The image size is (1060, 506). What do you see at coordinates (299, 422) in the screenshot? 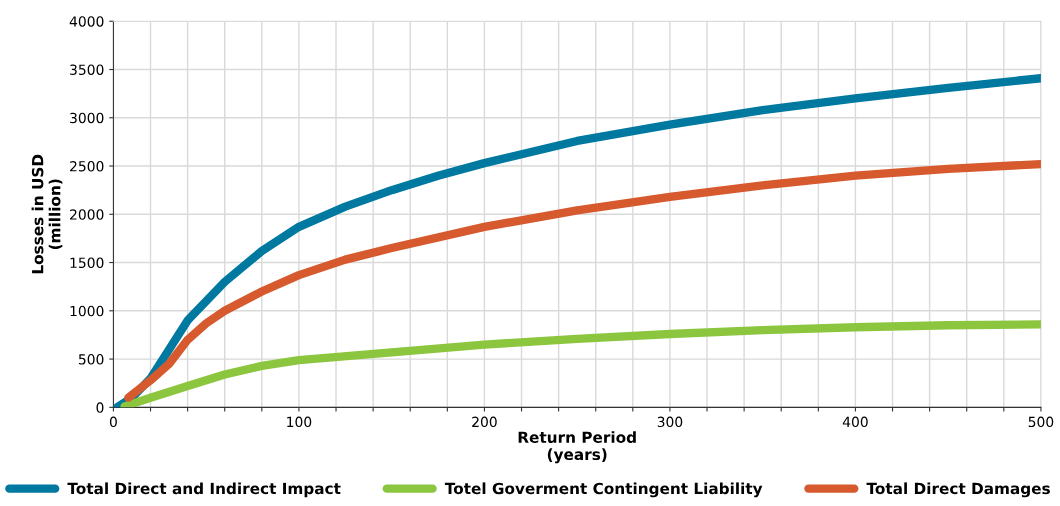
I see `x-tick-label: 100` at bounding box center [299, 422].